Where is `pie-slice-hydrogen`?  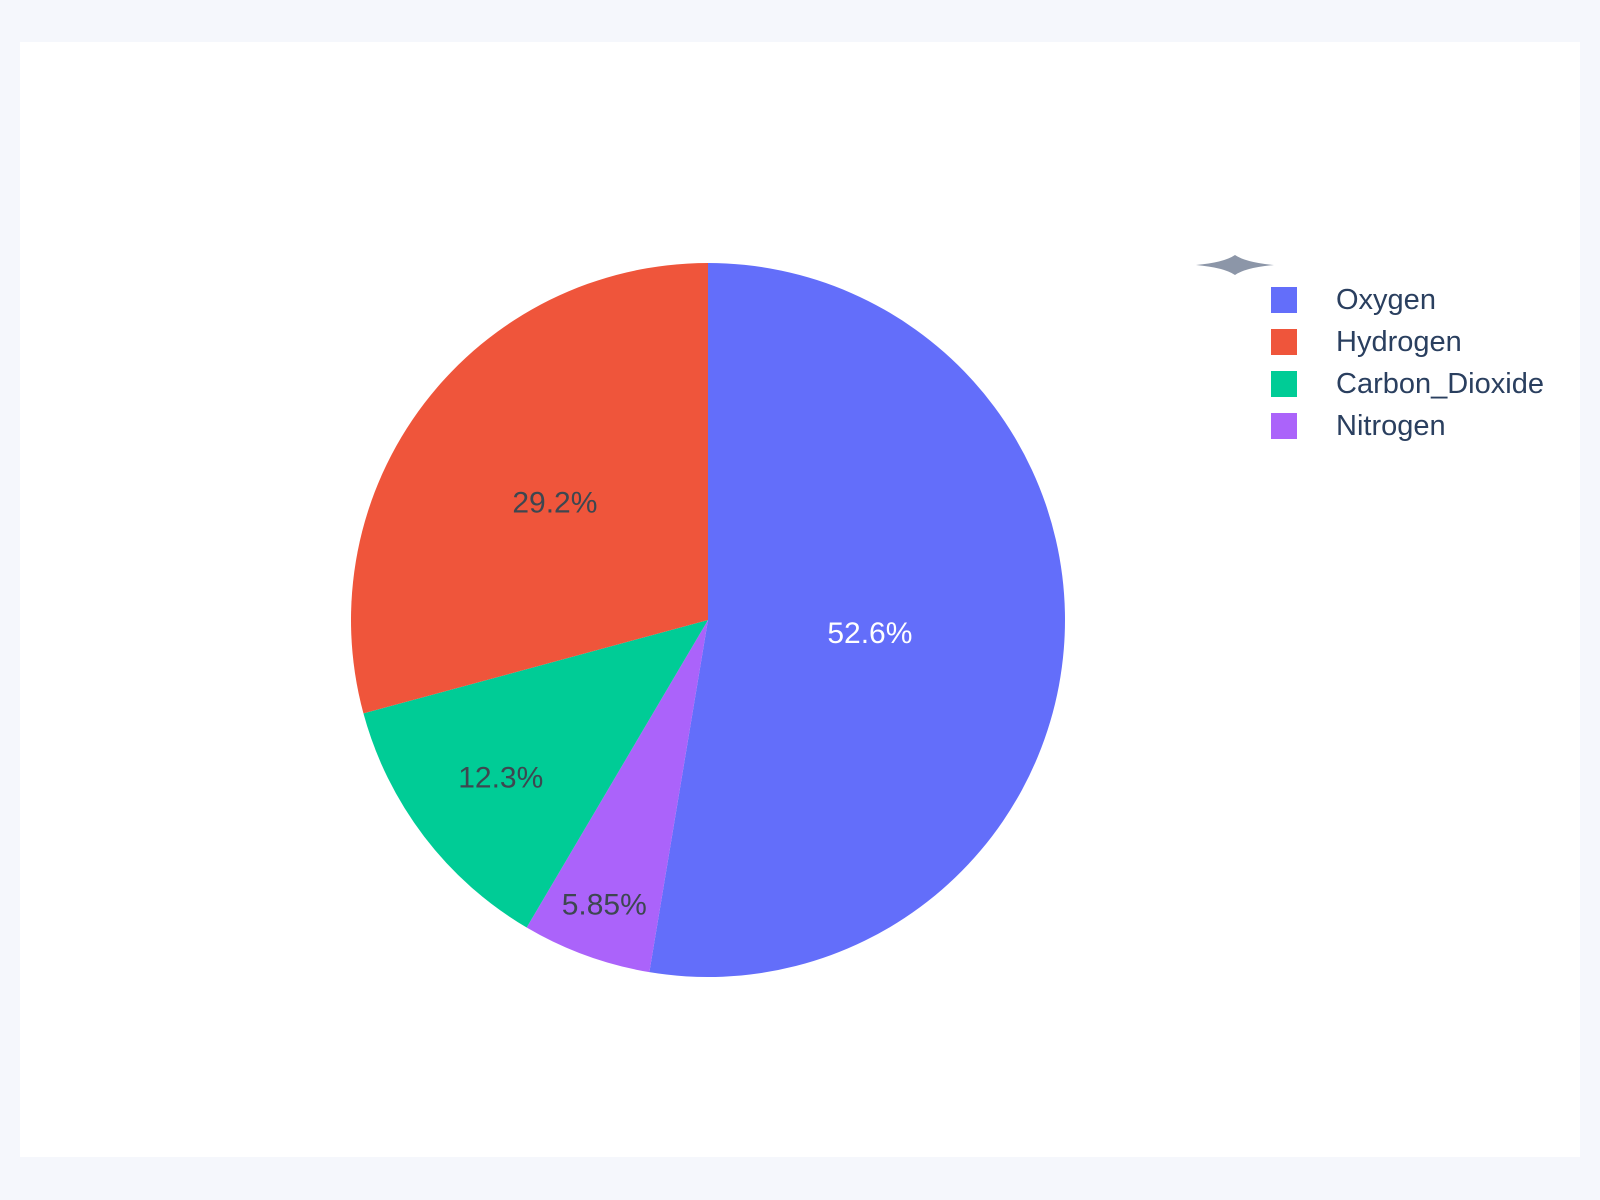 pie-slice-hydrogen is located at coordinates (529, 488).